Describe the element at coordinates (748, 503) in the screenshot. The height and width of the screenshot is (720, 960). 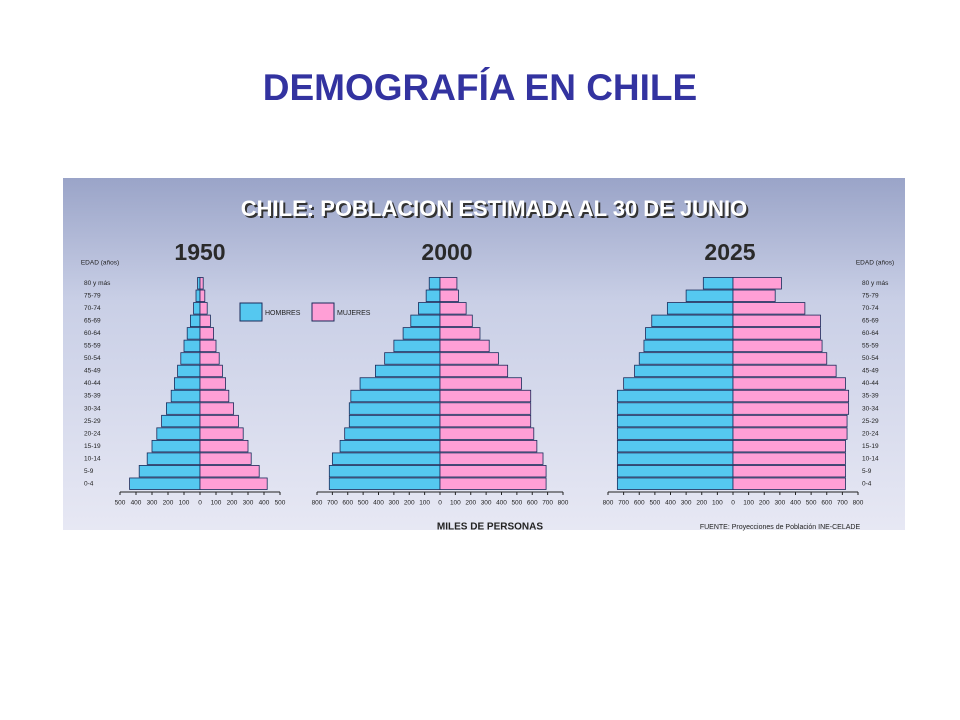
I see `x-tick-label: 100` at that location.